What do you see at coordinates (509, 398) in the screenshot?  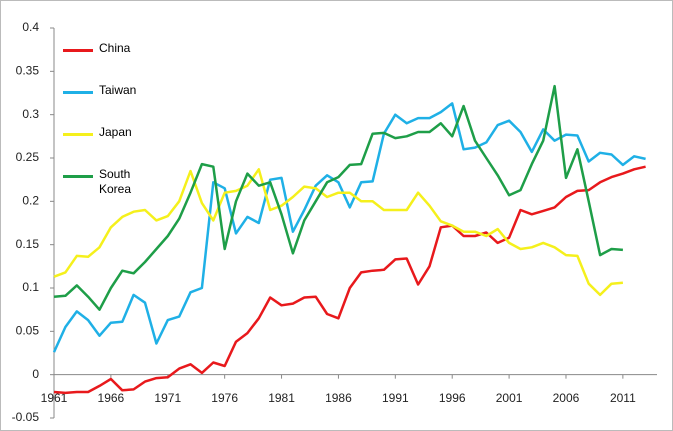 I see `x-tick-label: 2001` at bounding box center [509, 398].